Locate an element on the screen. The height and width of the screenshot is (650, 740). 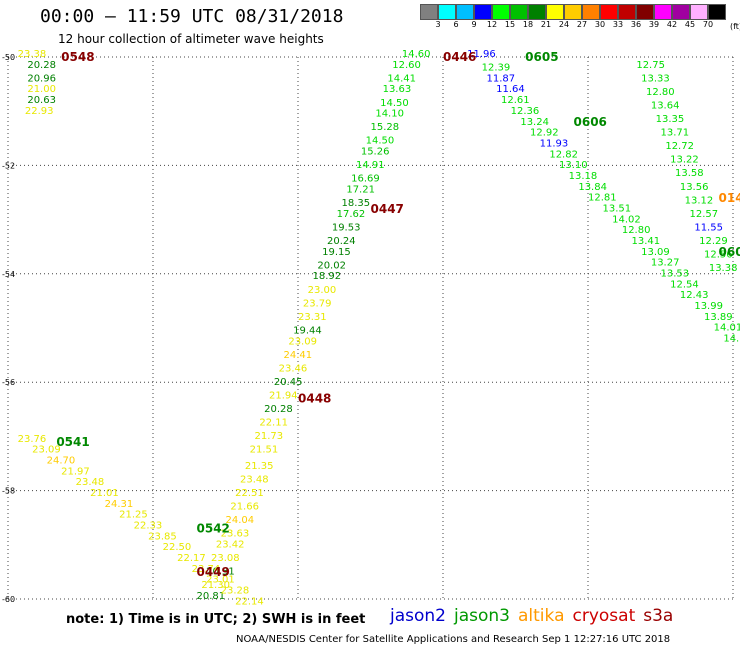
y-tick-label: -58 is located at coordinates (8, 491).